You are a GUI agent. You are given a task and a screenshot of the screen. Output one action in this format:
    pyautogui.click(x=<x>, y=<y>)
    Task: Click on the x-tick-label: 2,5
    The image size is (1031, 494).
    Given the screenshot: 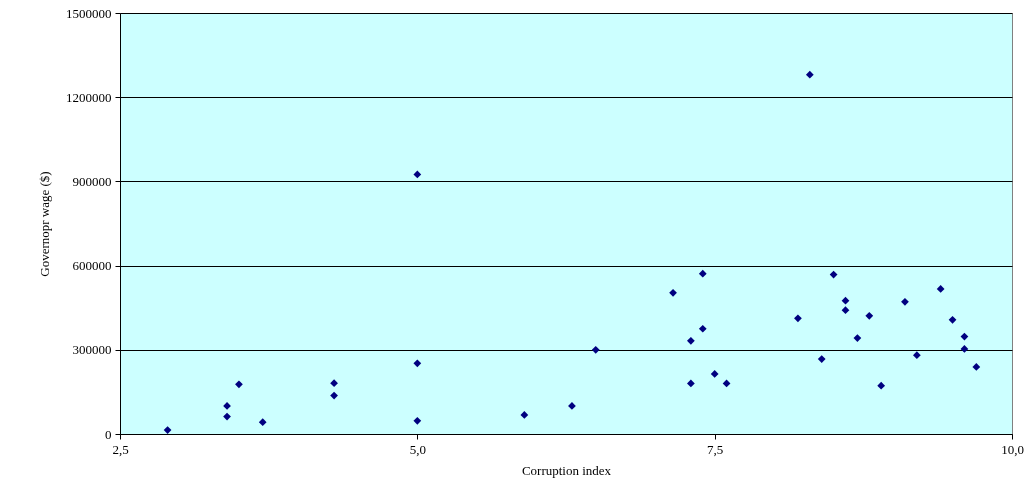 What is the action you would take?
    pyautogui.click(x=120, y=449)
    